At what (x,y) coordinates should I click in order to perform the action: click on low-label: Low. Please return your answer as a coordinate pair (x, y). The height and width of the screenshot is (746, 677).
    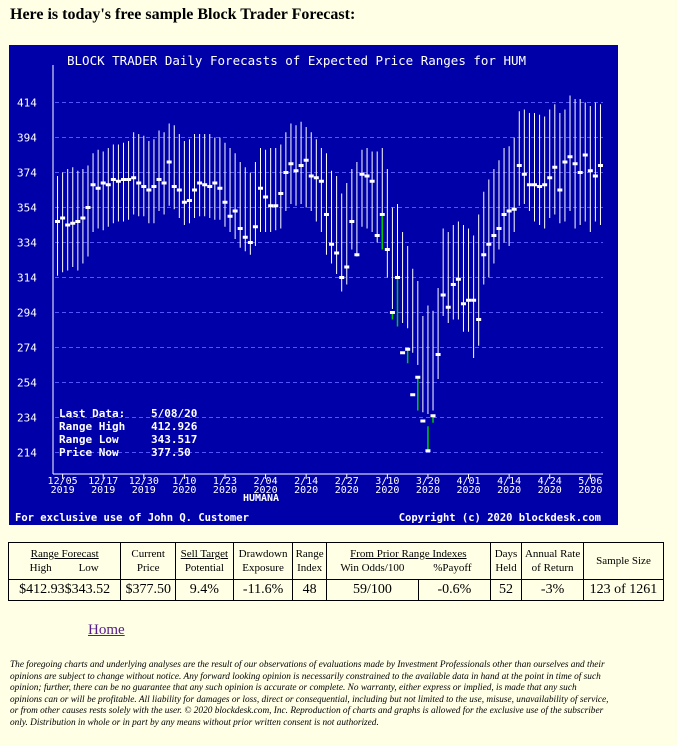
    Looking at the image, I should click on (88, 568).